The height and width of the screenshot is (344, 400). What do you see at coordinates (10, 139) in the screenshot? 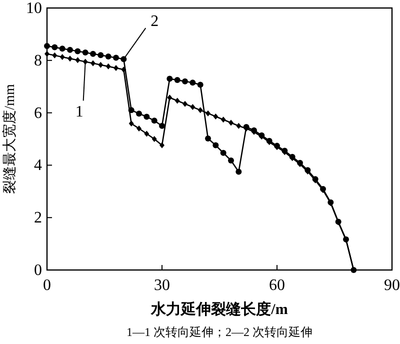
I see `y-axis-title: 裂缝最大宽度/mm` at bounding box center [10, 139].